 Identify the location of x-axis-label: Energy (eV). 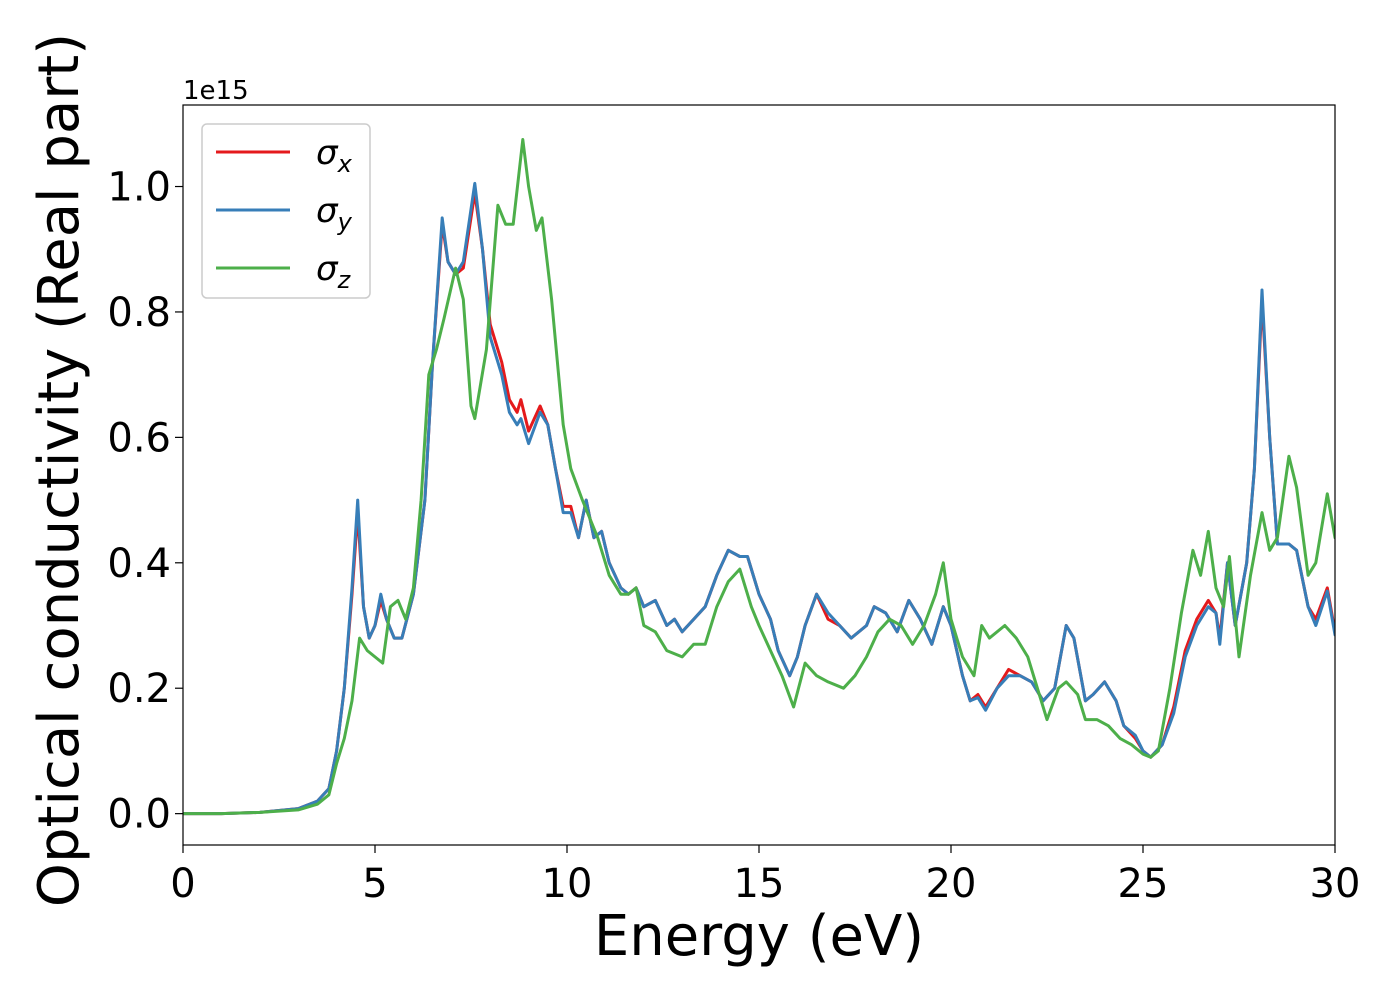
(759, 936).